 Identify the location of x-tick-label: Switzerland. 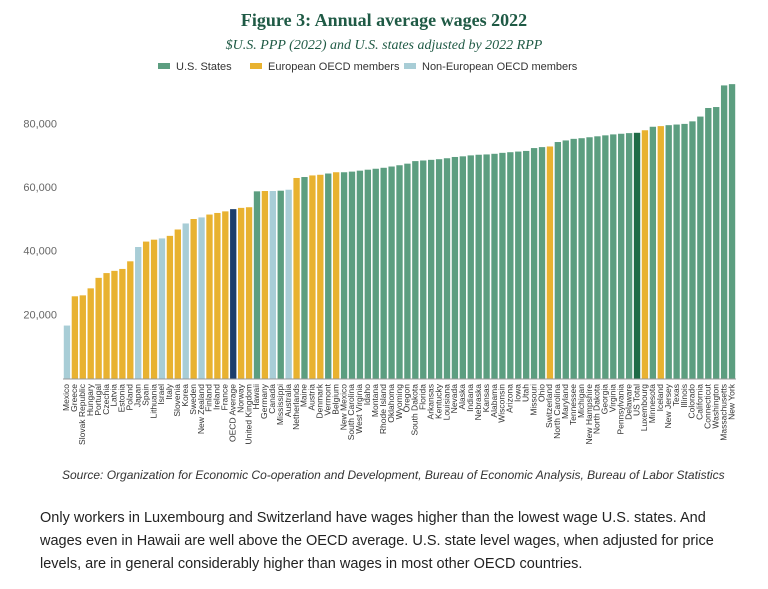
(549, 406).